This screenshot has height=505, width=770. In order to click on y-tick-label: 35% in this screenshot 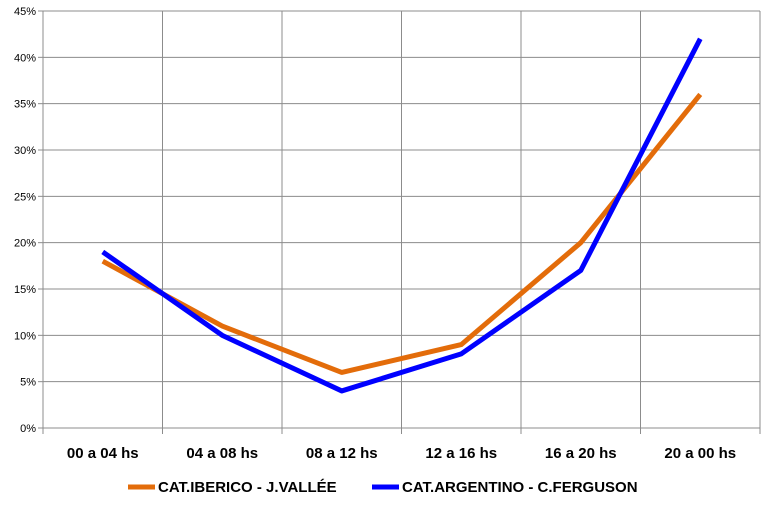, I will do `click(25, 105)`.